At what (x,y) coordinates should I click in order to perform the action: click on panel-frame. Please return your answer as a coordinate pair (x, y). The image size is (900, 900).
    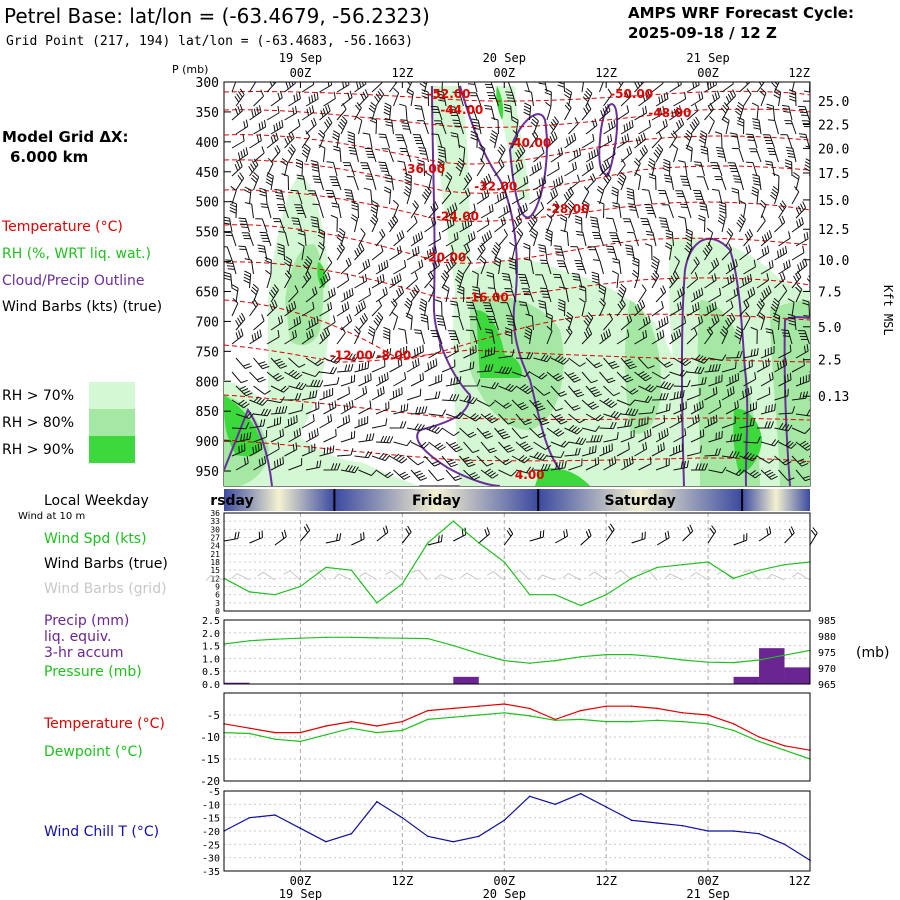
    Looking at the image, I should click on (517, 562).